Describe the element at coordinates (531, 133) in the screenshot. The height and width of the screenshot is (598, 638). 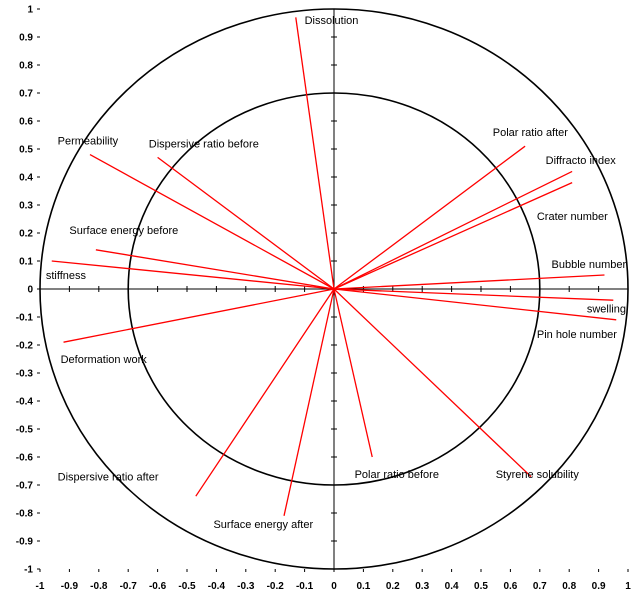
I see `label-polar-ratio-after: Polar ratio after` at that location.